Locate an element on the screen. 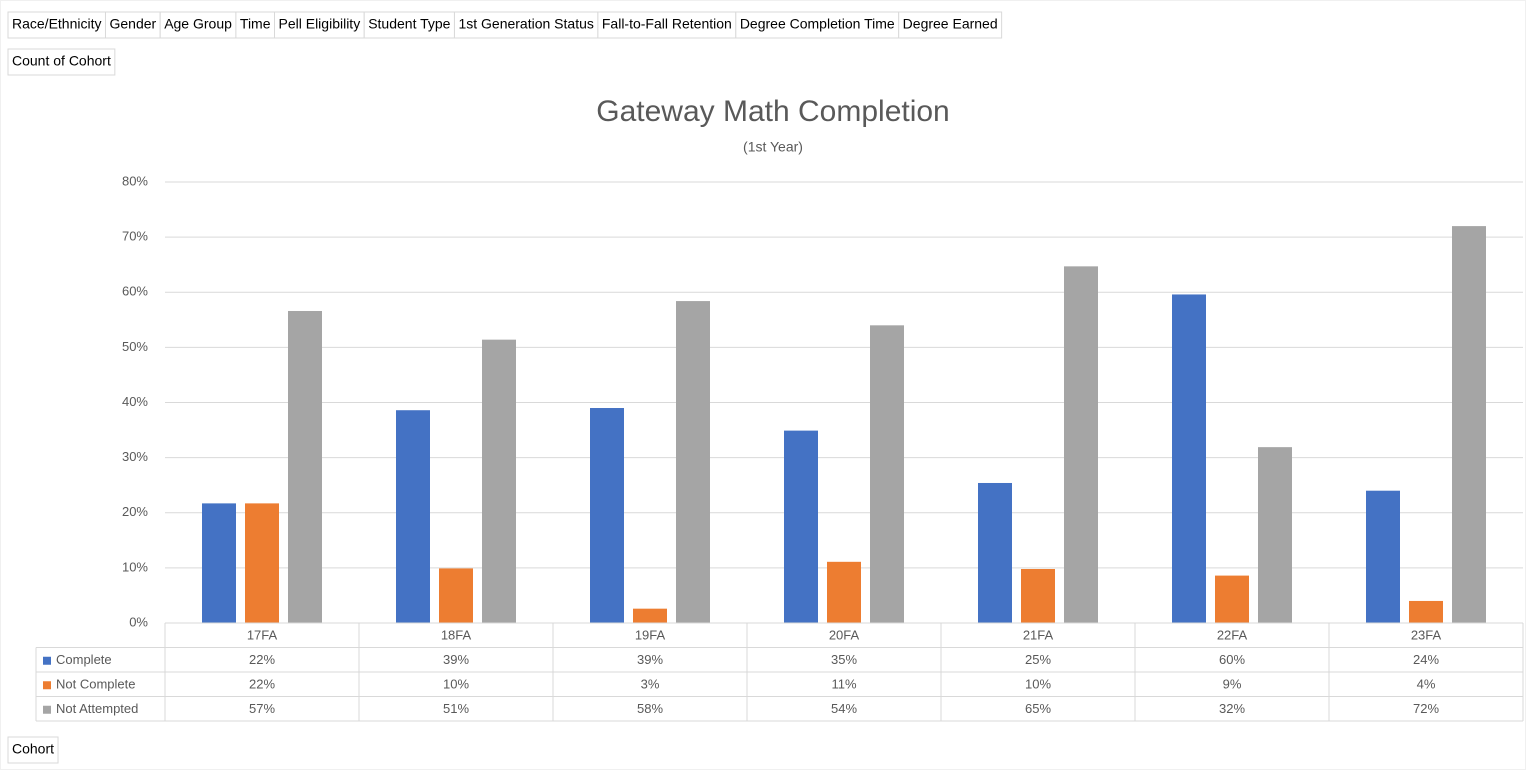 The width and height of the screenshot is (1526, 770). filter-button-label: Race/Ethnicity is located at coordinates (56, 24).